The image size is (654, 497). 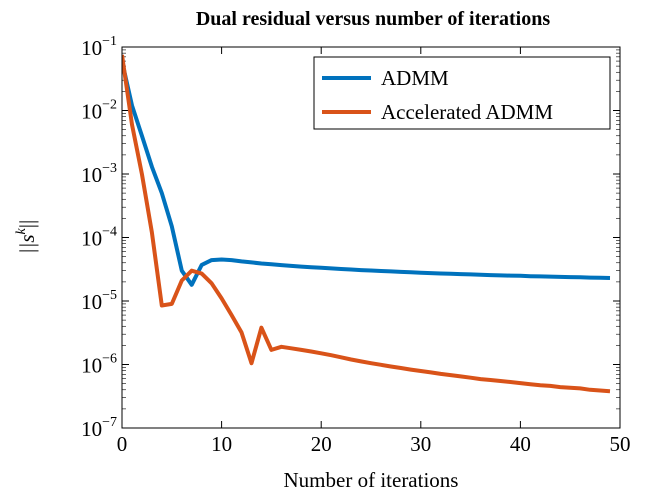 I want to click on svg-text: ||sk||, so click(x=26, y=237).